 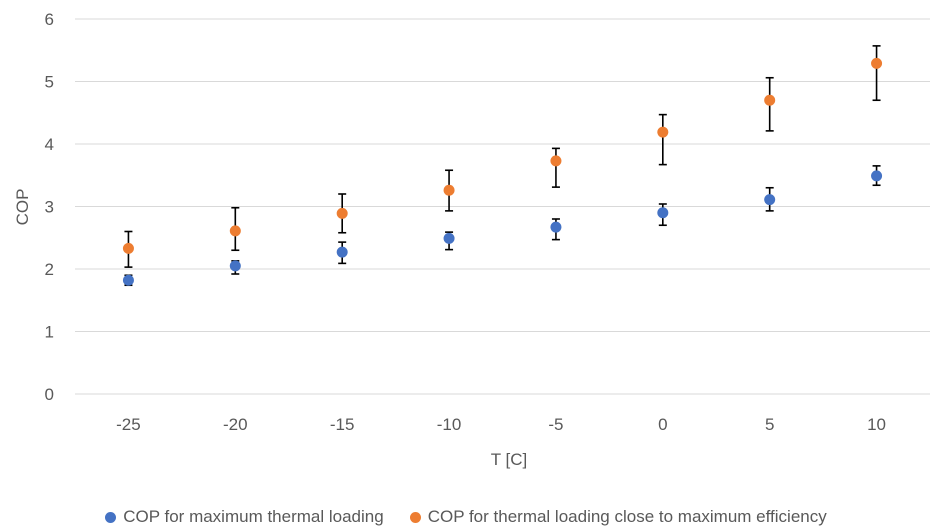 I want to click on y-tick-label: 3, so click(x=49, y=207).